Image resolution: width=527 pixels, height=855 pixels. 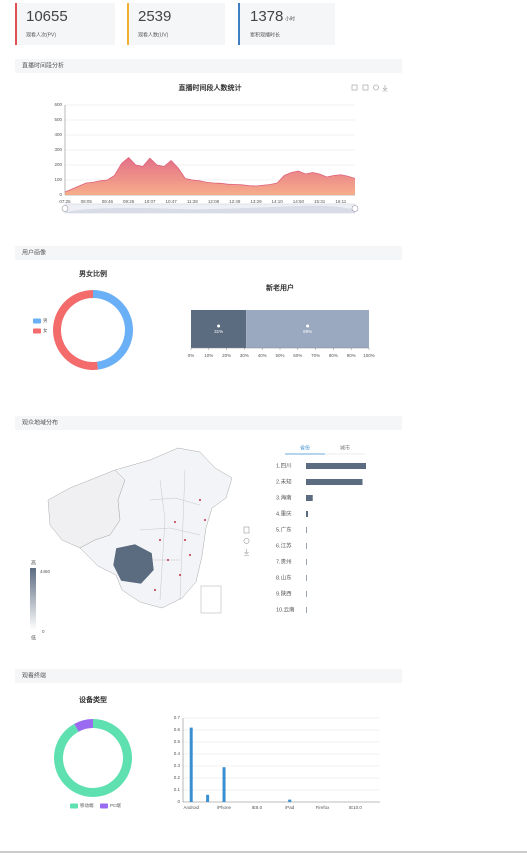 What do you see at coordinates (177, 717) in the screenshot?
I see `y-tick-label: 0.7` at bounding box center [177, 717].